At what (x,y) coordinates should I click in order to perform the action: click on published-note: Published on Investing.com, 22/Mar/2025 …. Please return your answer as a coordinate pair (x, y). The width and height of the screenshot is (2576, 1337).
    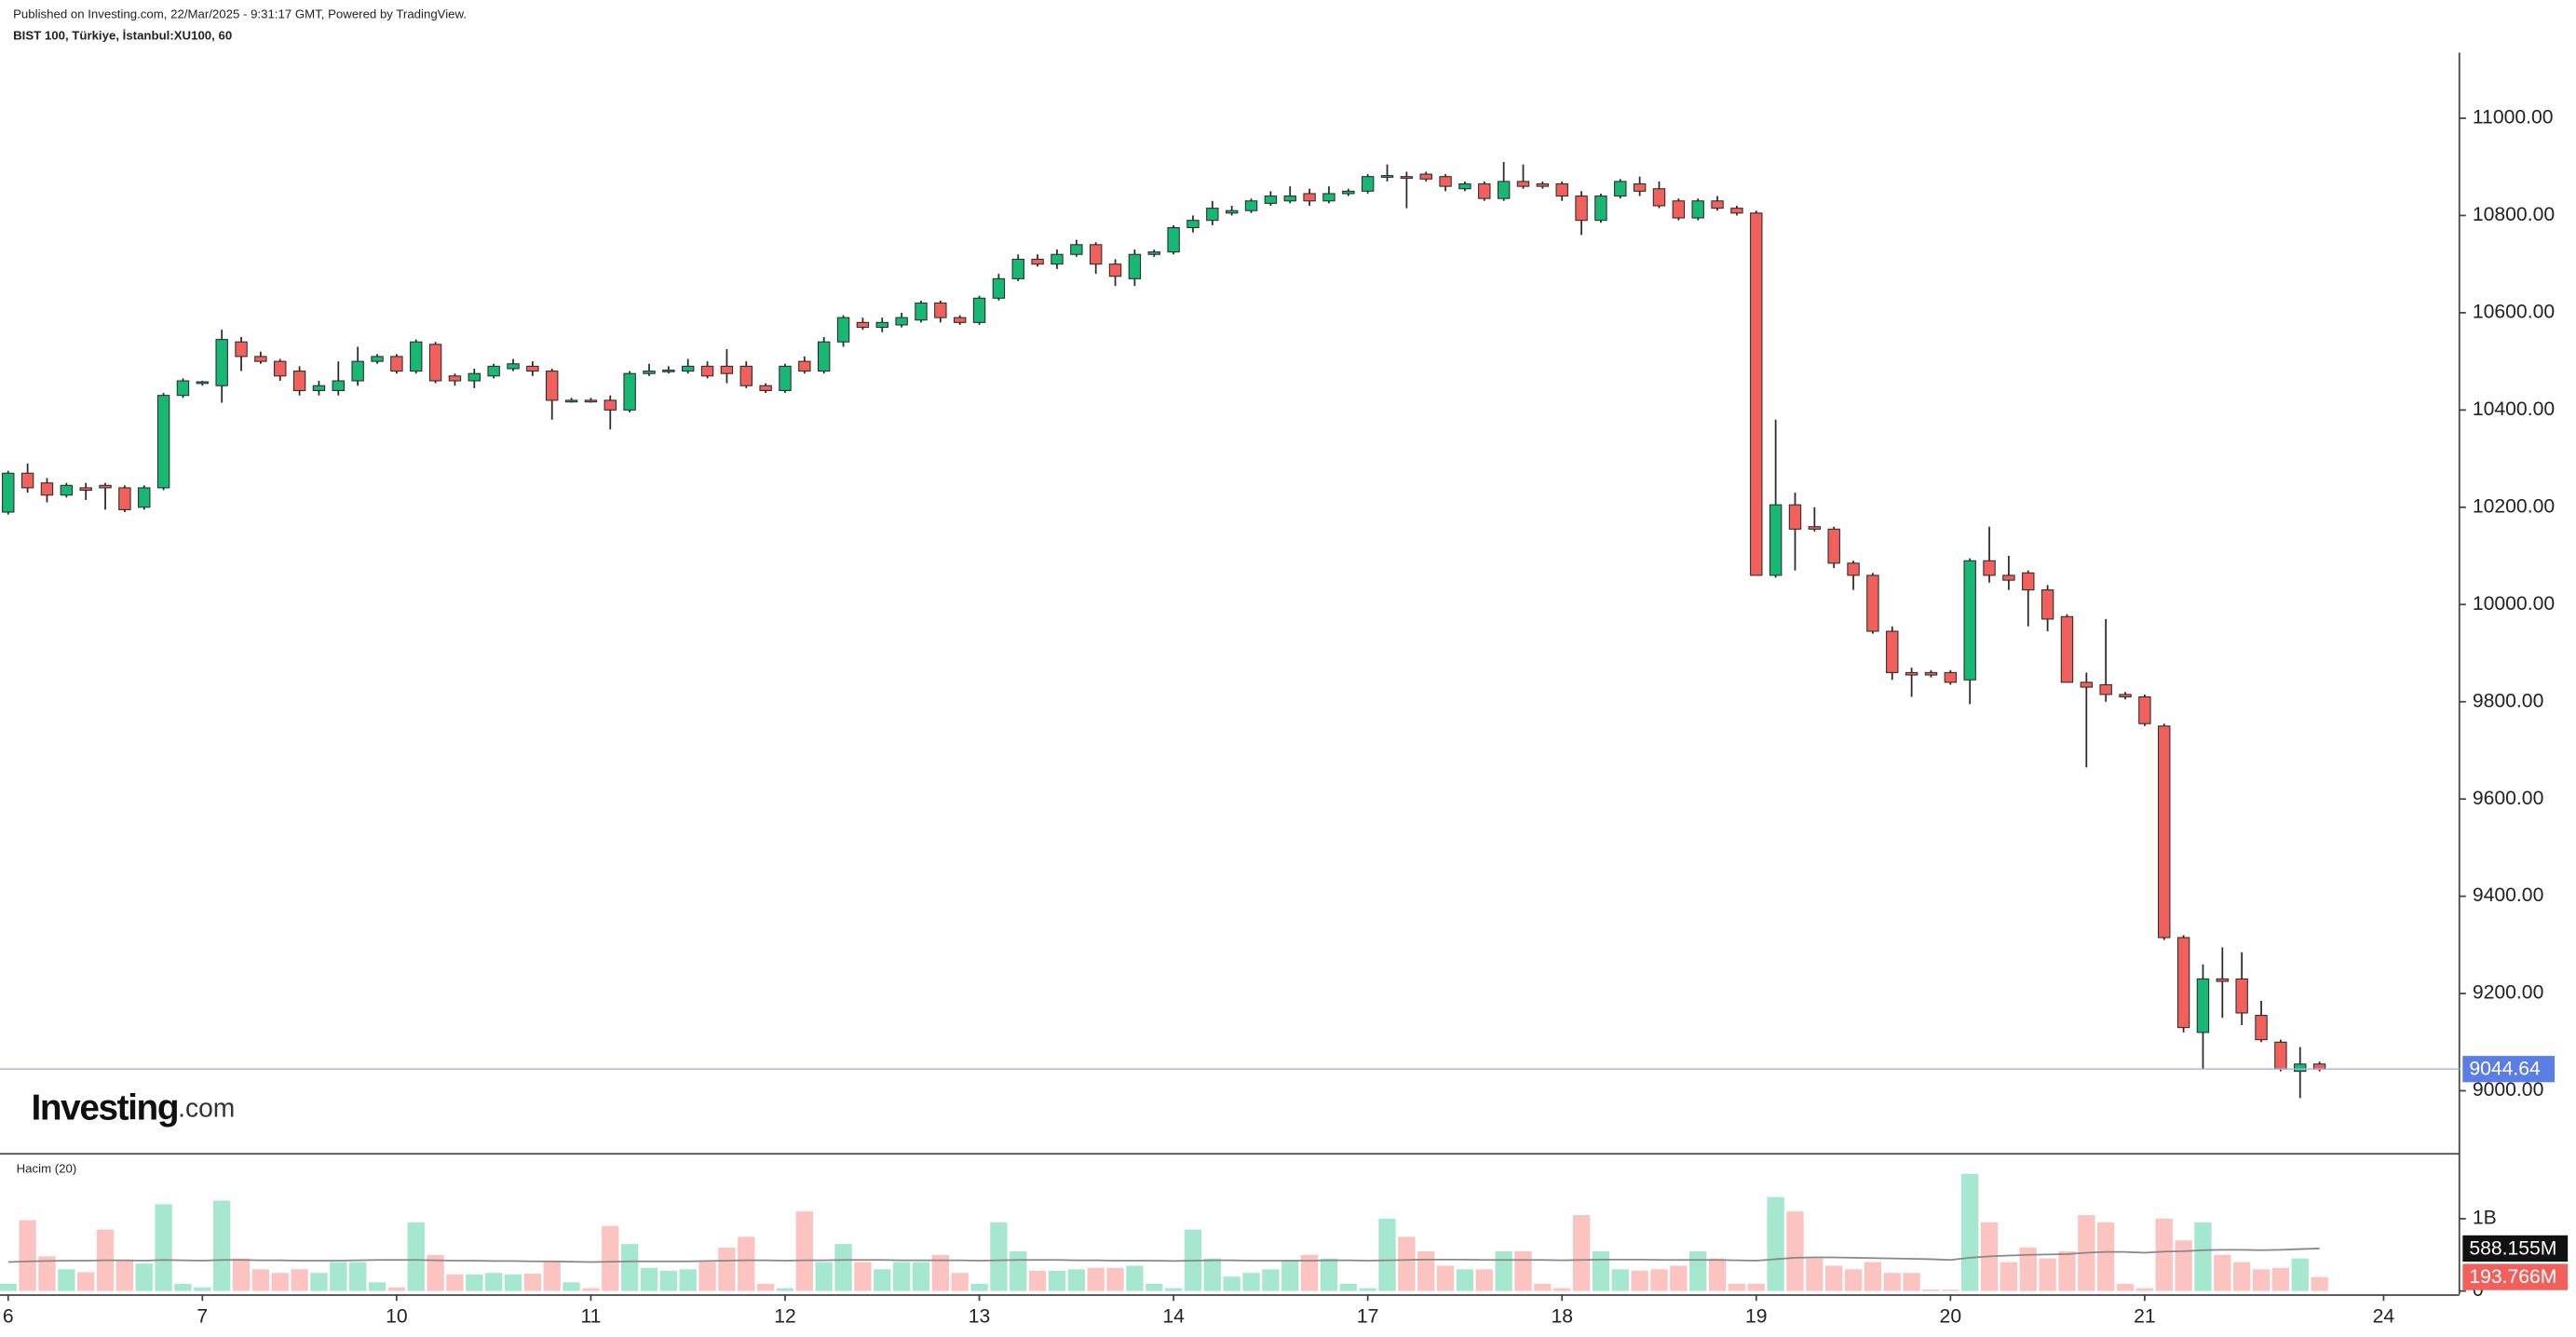
    Looking at the image, I should click on (240, 13).